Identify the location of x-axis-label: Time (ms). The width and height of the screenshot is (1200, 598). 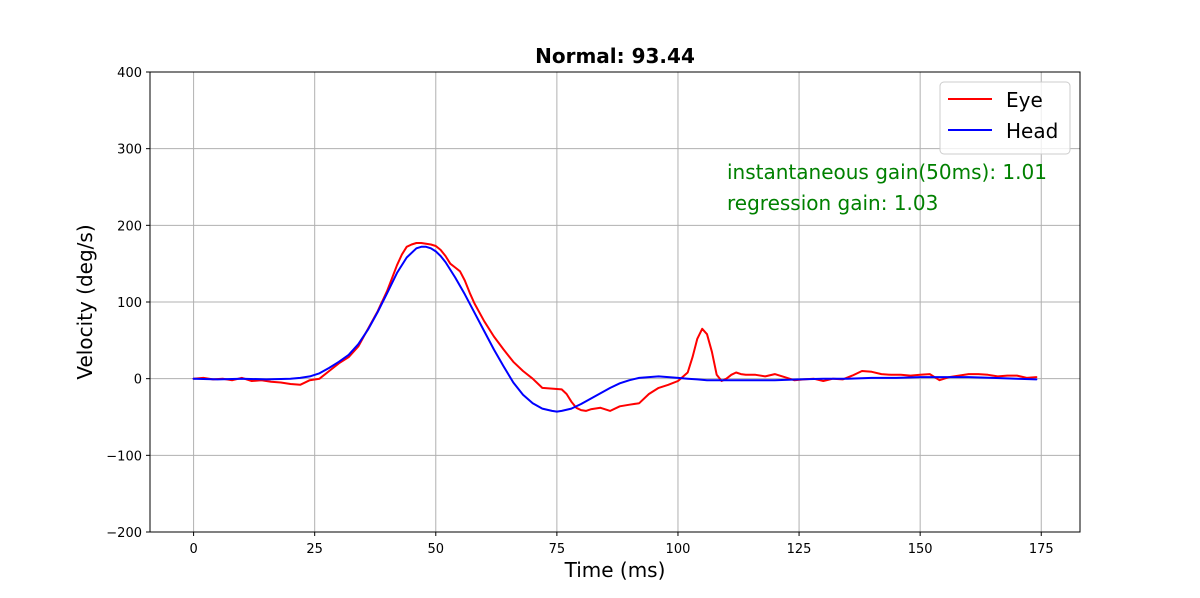
(615, 570).